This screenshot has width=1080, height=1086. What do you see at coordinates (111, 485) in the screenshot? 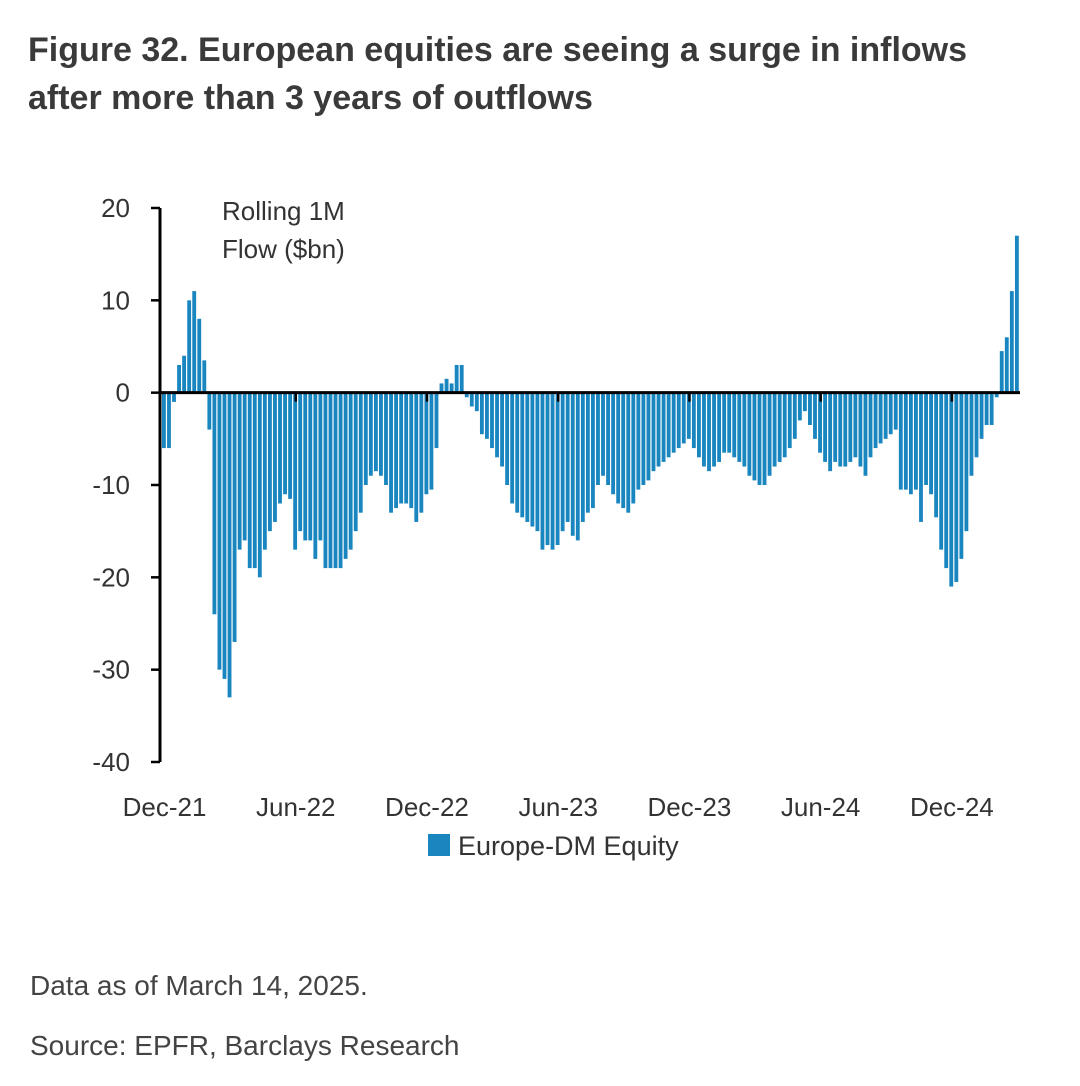
I see `y-tick-label: -10` at bounding box center [111, 485].